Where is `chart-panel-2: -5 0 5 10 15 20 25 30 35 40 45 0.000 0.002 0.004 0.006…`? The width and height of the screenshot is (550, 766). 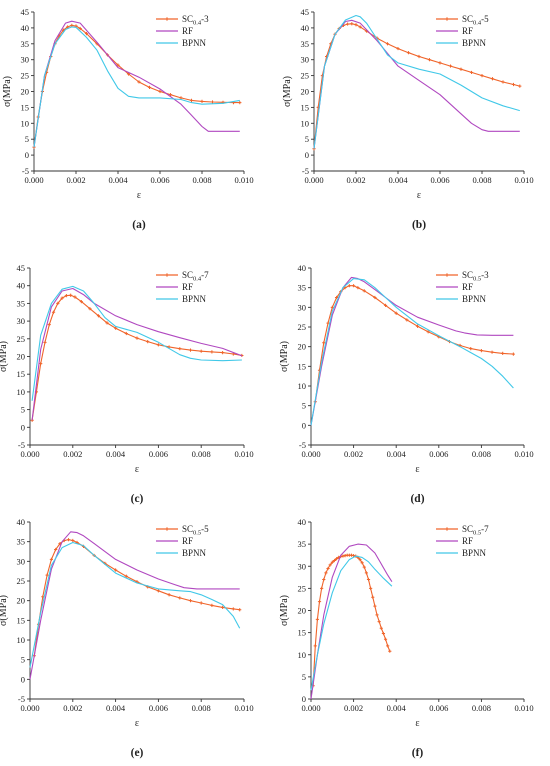 chart-panel-2: -5 0 5 10 15 20 25 30 35 40 45 0.000 0.002 0.004 0.006… is located at coordinates (408, 119).